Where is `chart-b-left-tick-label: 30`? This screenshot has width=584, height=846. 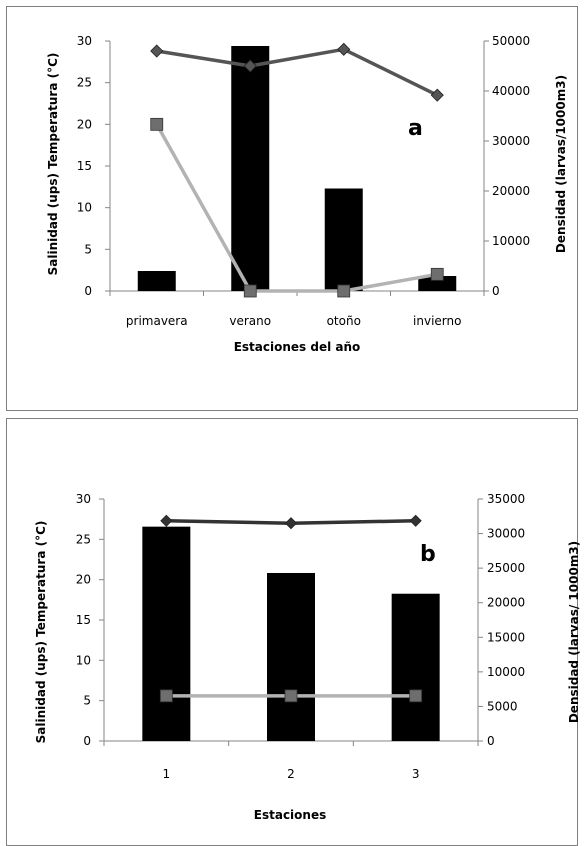 chart-b-left-tick-label: 30 is located at coordinates (83, 499).